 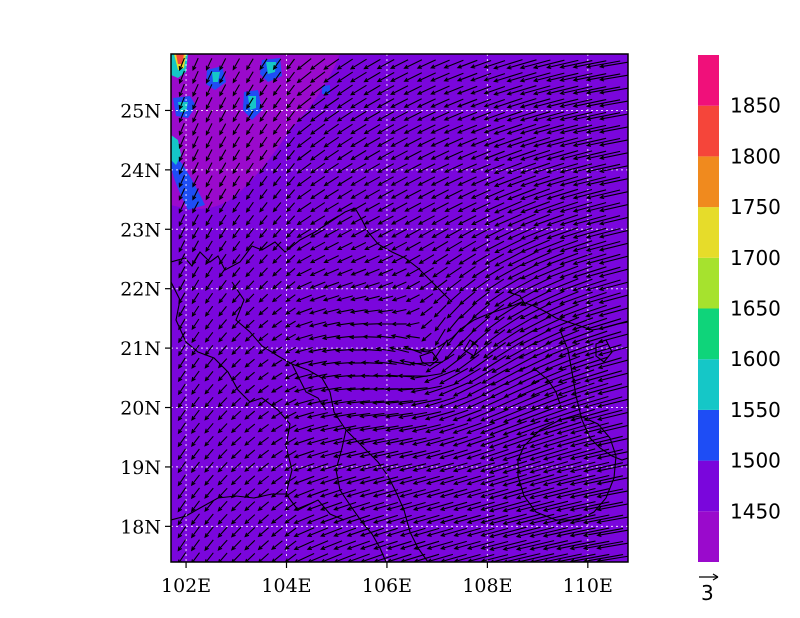 I want to click on height-1550-patch, so click(x=216, y=77).